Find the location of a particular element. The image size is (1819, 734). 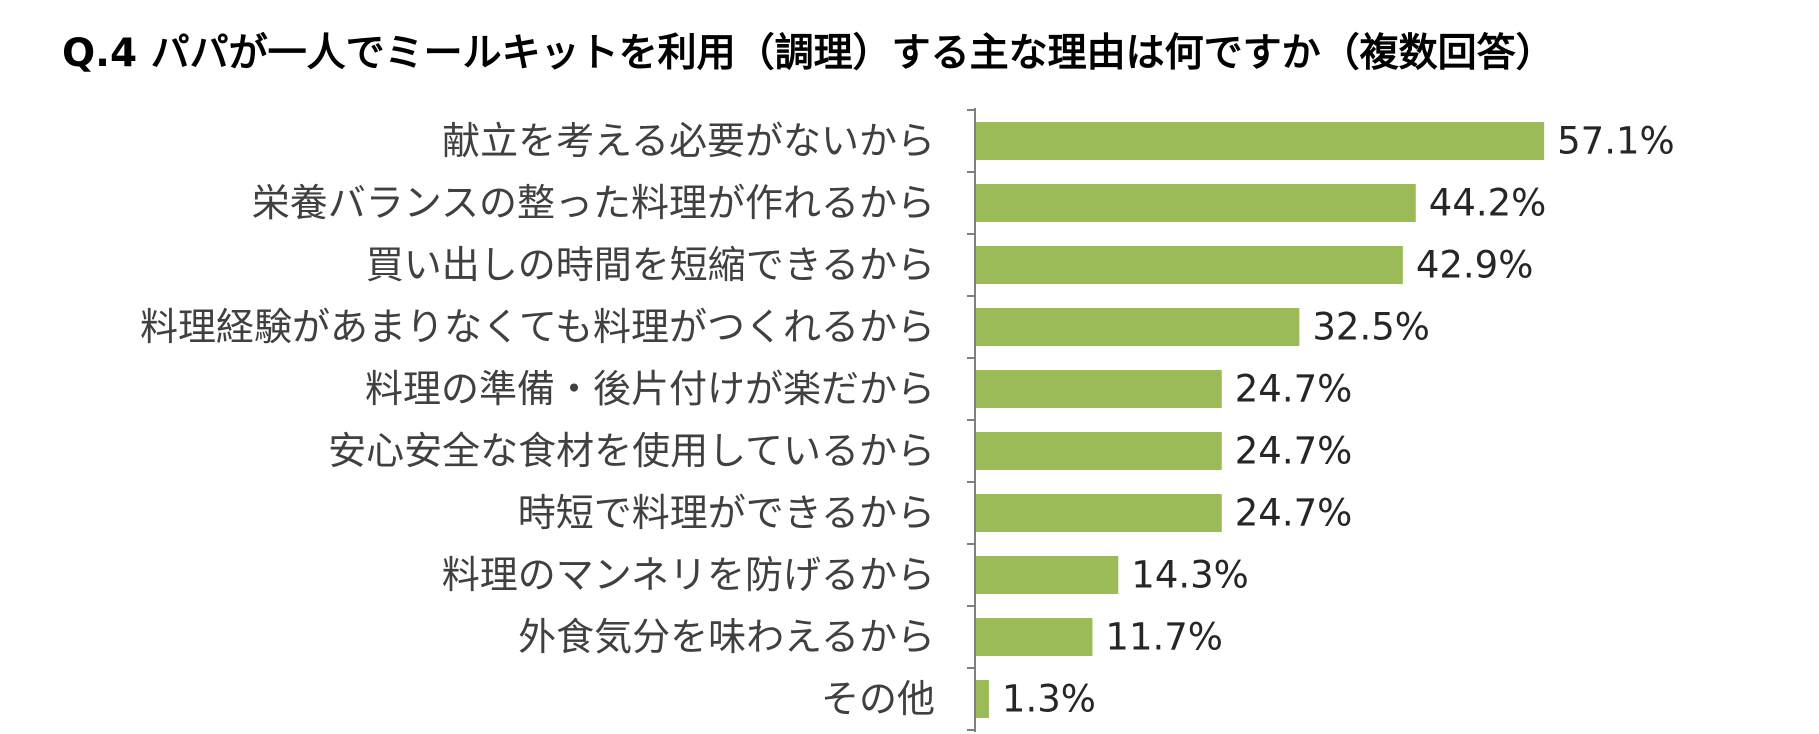

value-label: 32.5% is located at coordinates (1371, 327).